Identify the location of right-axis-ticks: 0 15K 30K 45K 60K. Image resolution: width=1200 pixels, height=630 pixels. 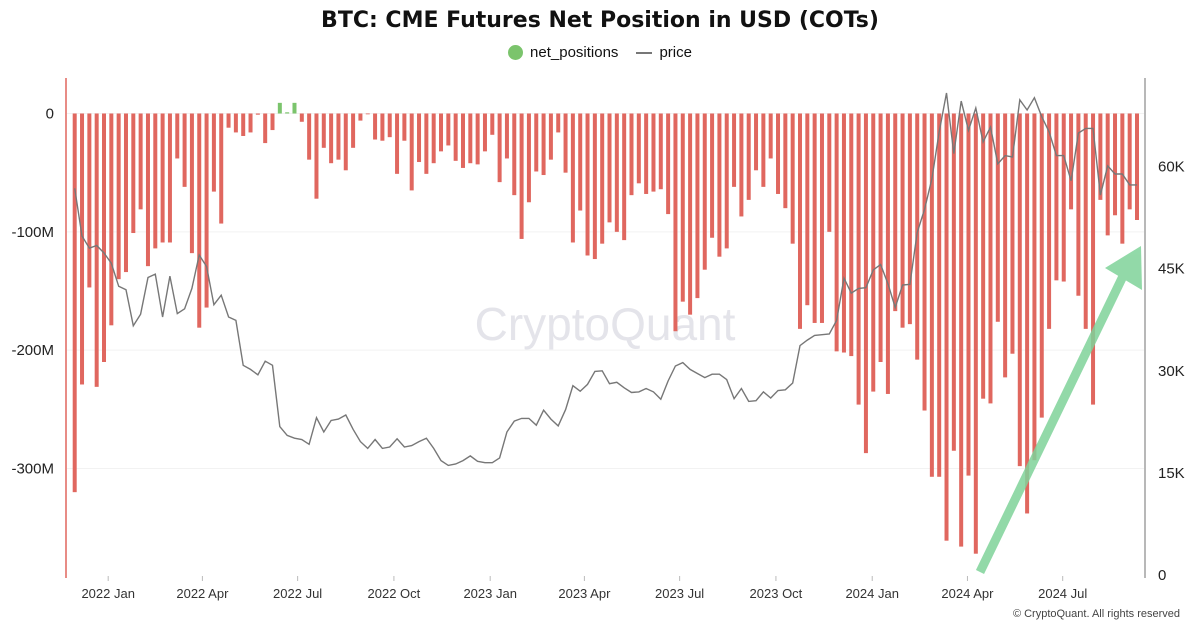
(1171, 371).